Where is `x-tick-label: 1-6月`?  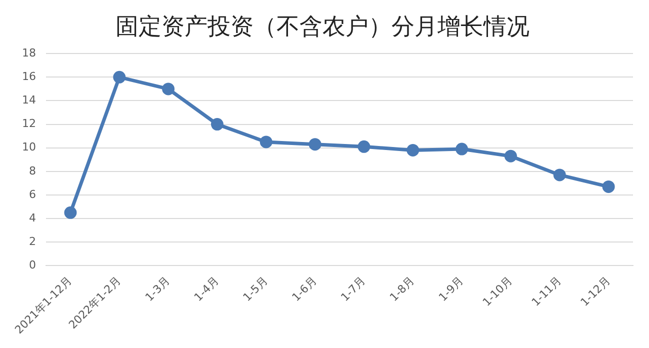
x-tick-label: 1-6月 is located at coordinates (305, 289).